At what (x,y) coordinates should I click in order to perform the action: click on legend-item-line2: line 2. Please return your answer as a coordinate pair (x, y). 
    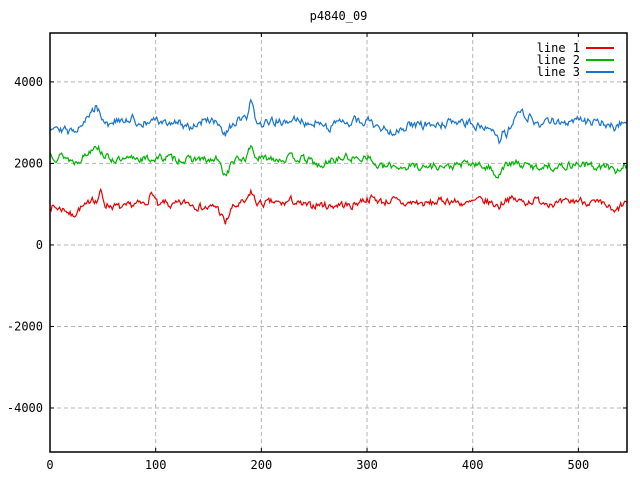
    Looking at the image, I should click on (571, 60).